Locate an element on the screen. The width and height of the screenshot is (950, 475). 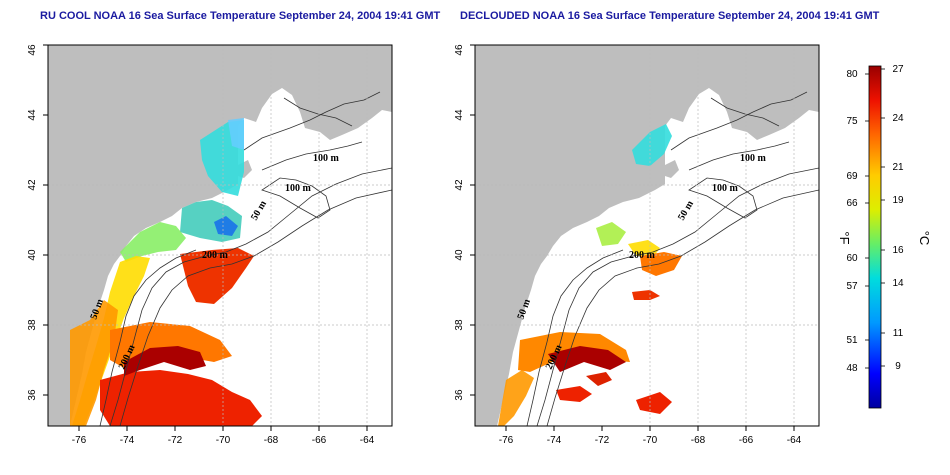
left-contour-label-200m: 200 m is located at coordinates (215, 255).